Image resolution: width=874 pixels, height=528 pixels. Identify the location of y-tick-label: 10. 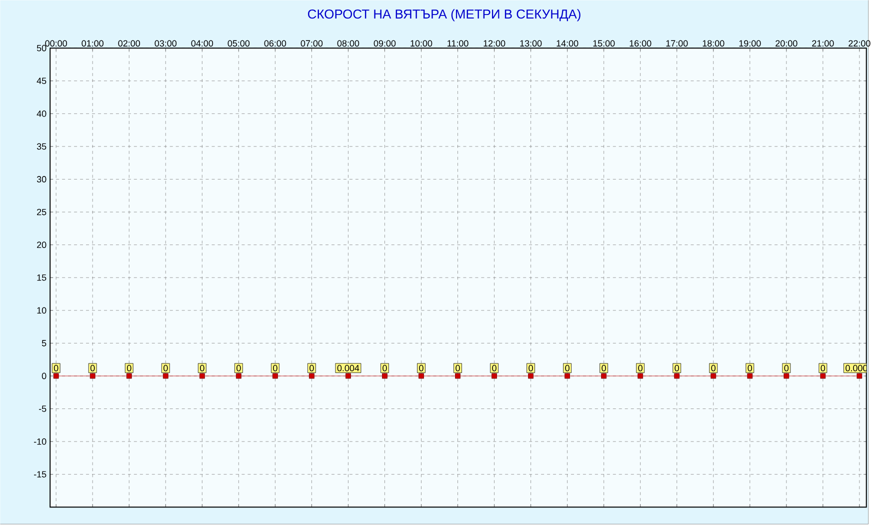
(41, 310).